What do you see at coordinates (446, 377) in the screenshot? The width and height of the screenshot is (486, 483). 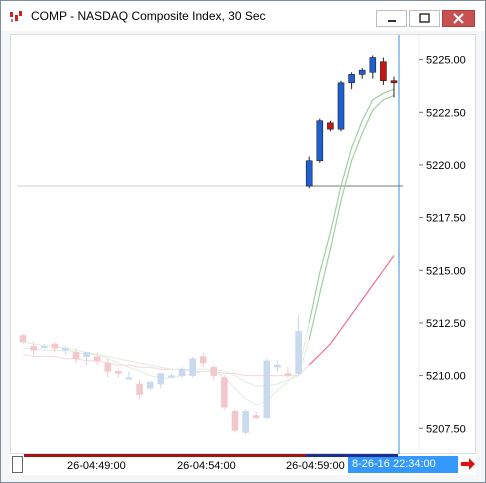 I see `y-tick-label: 5210.00` at bounding box center [446, 377].